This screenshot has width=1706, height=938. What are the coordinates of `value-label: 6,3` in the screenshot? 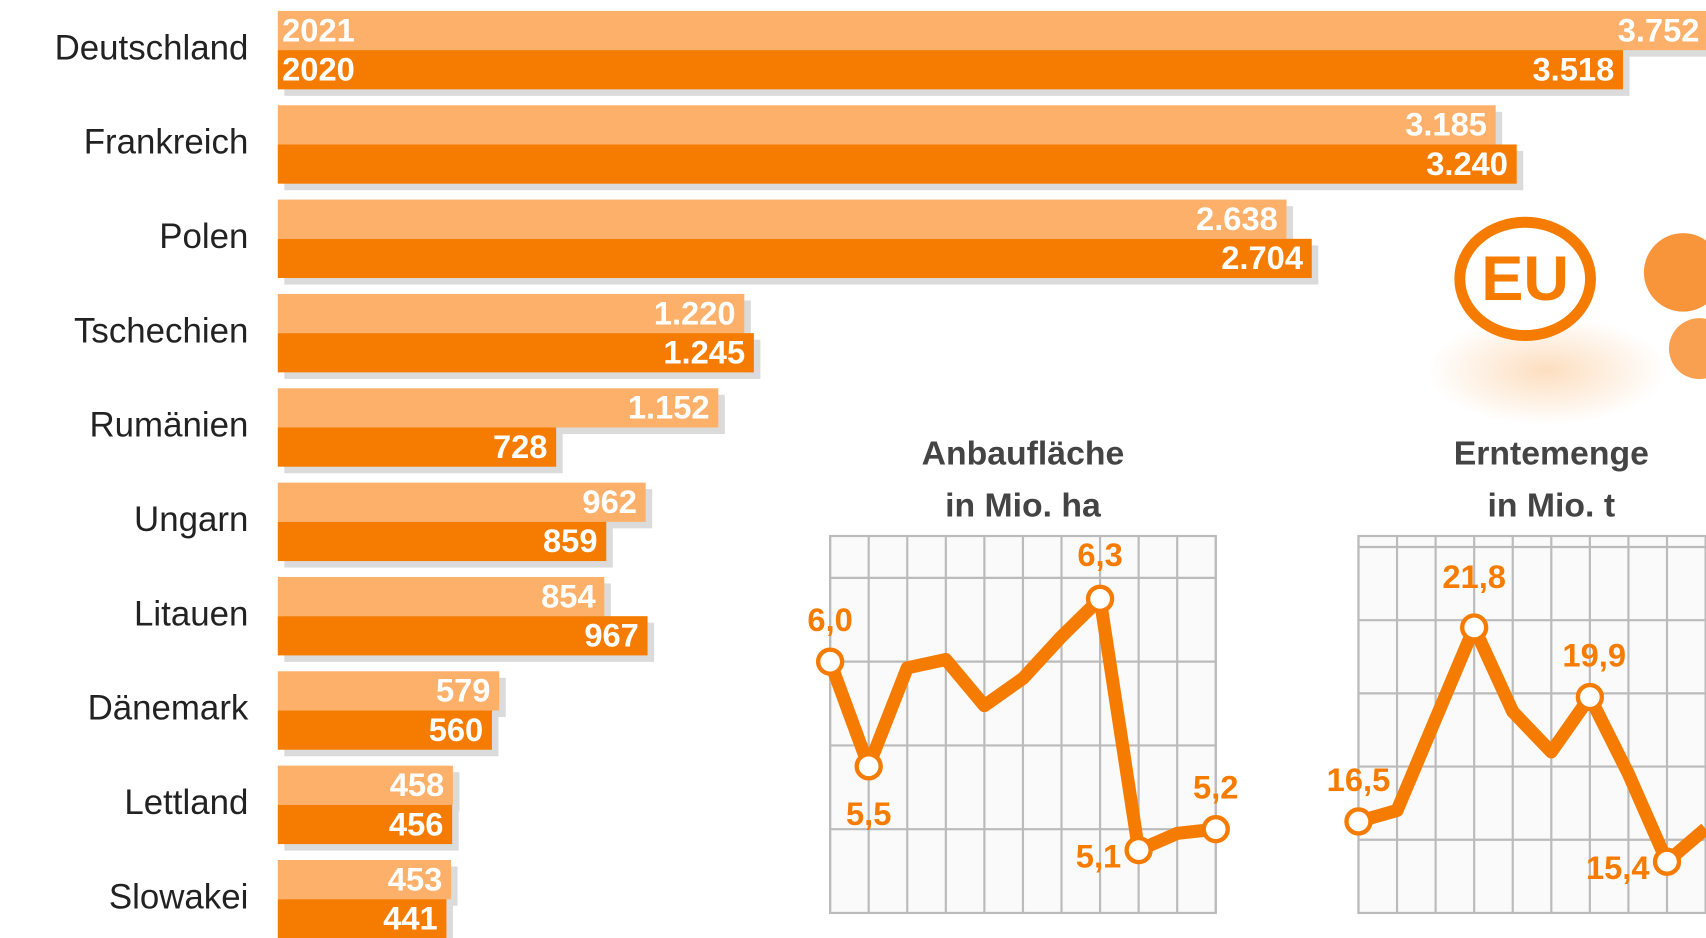 It's located at (1099, 554).